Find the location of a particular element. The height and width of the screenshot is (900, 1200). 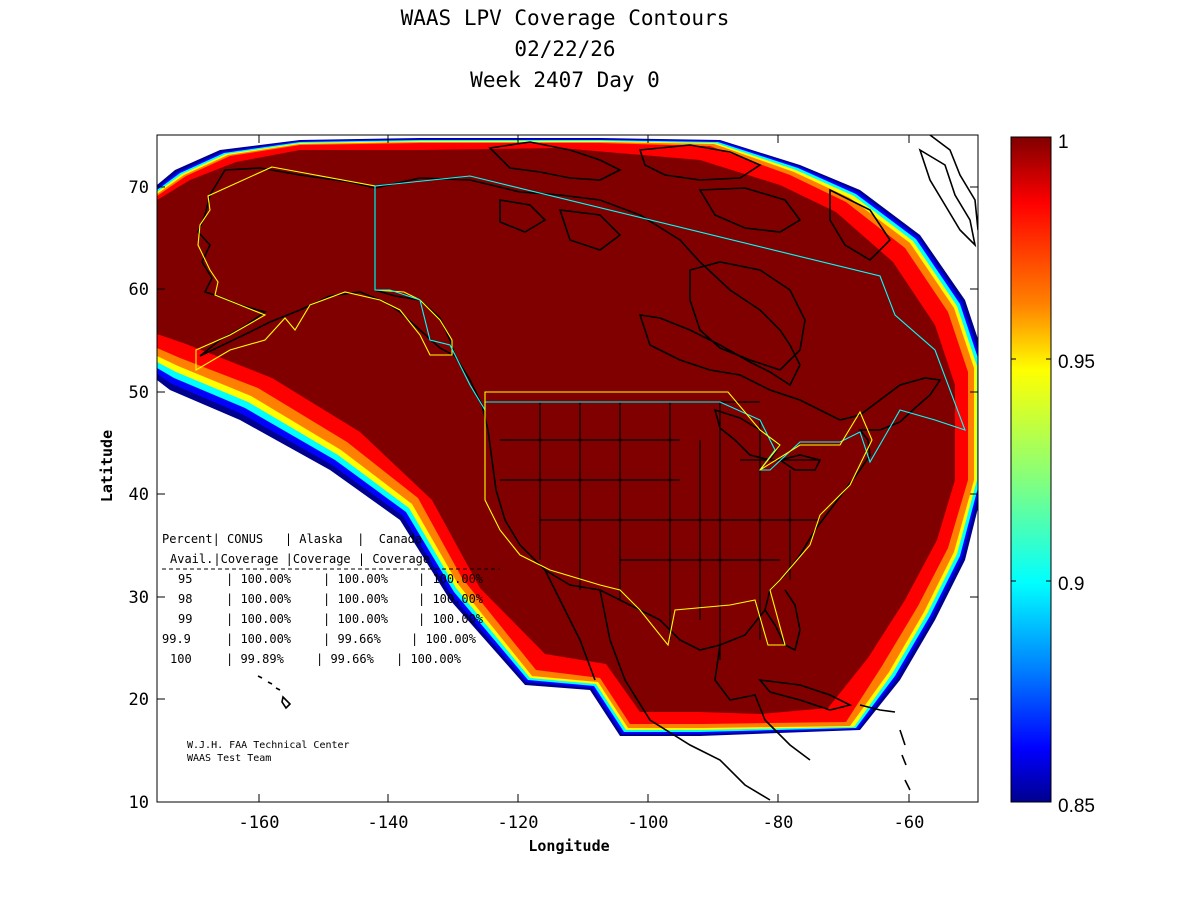

colorbar-tick-label: 0.95 is located at coordinates (1076, 362).